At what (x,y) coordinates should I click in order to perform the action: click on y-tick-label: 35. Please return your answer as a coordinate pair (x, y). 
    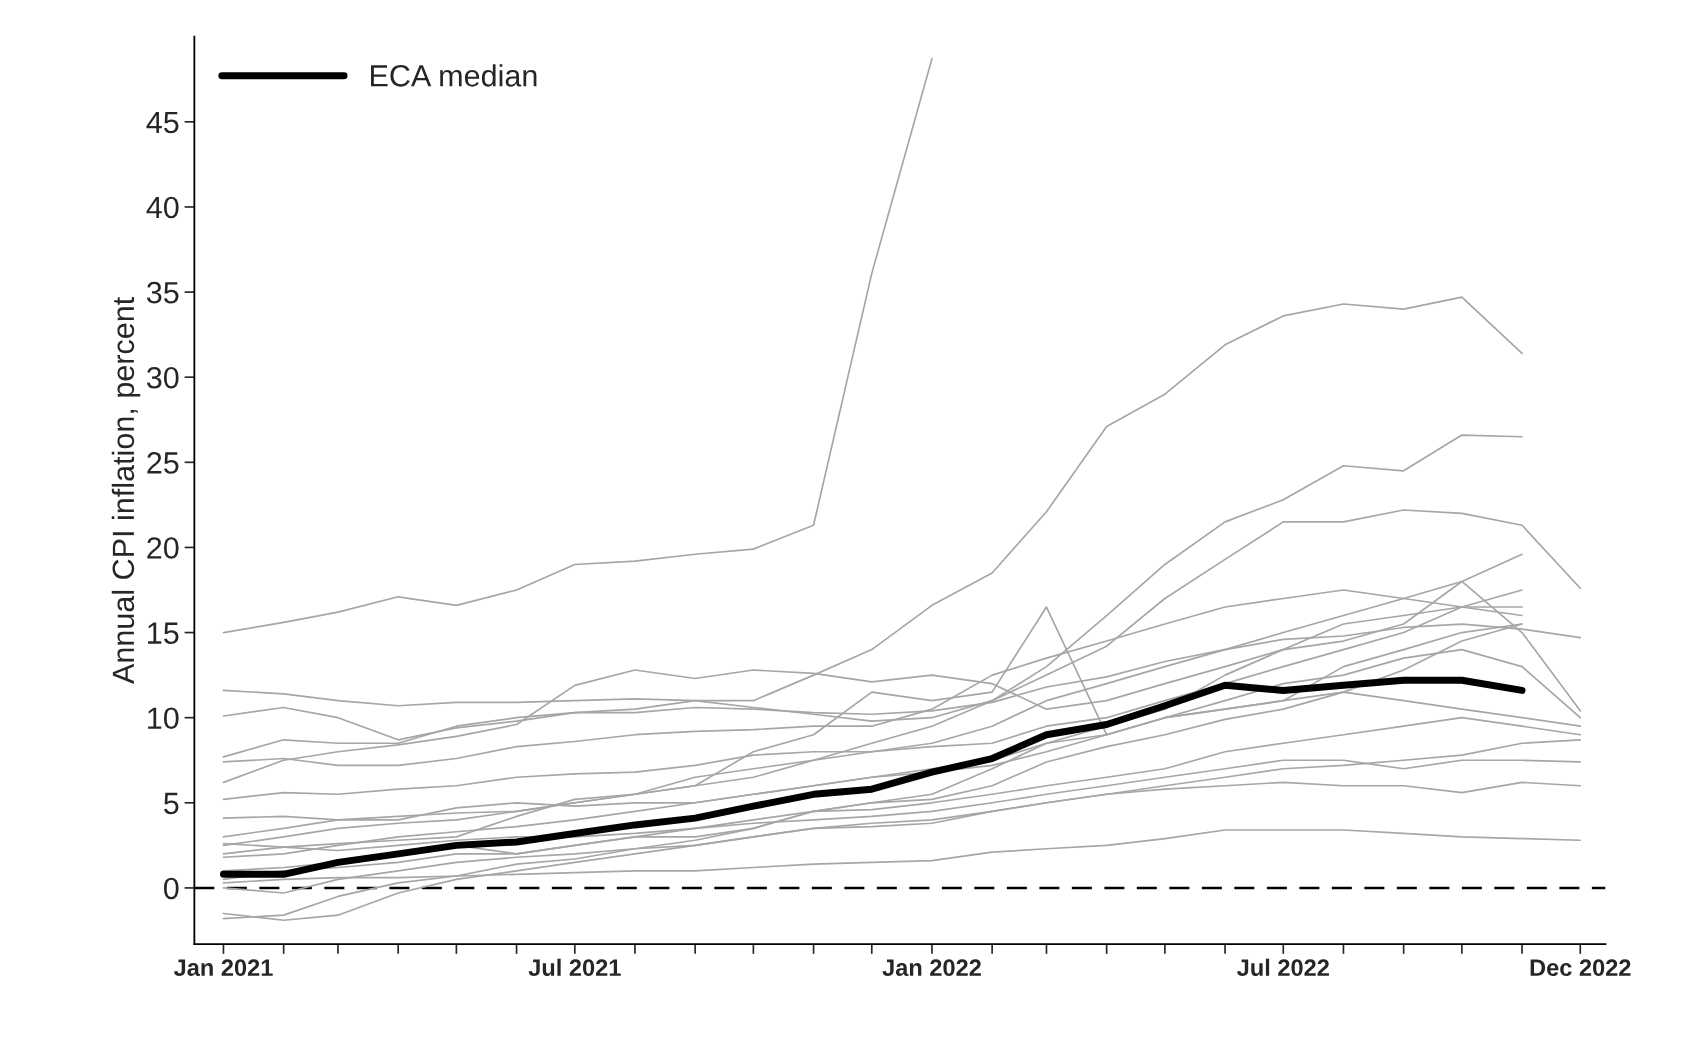
    Looking at the image, I should click on (162, 292).